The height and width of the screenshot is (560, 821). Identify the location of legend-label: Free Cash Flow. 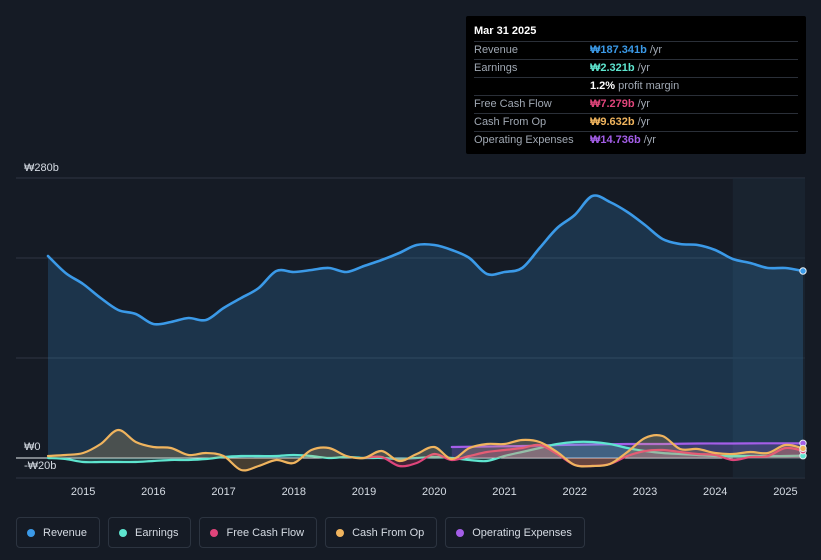
(265, 532).